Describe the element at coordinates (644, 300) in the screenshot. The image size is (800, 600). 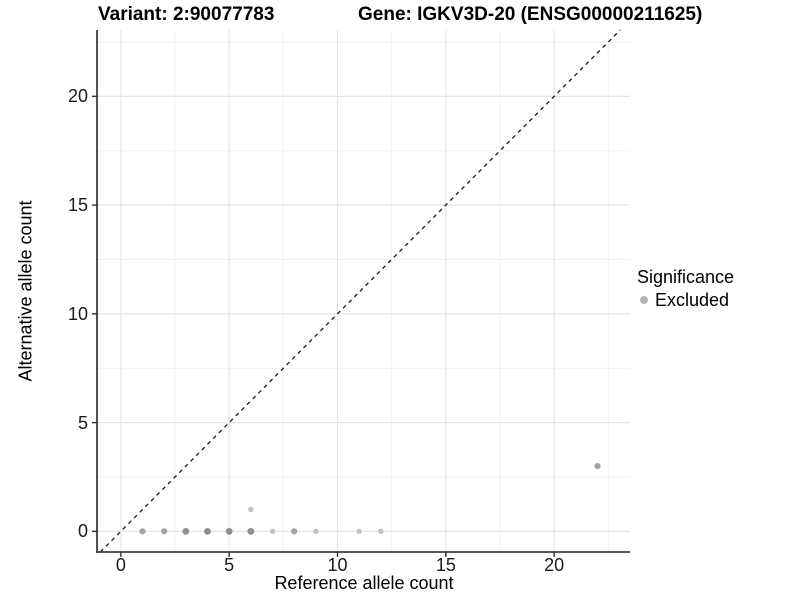
I see `legend-point-swatch-icon` at that location.